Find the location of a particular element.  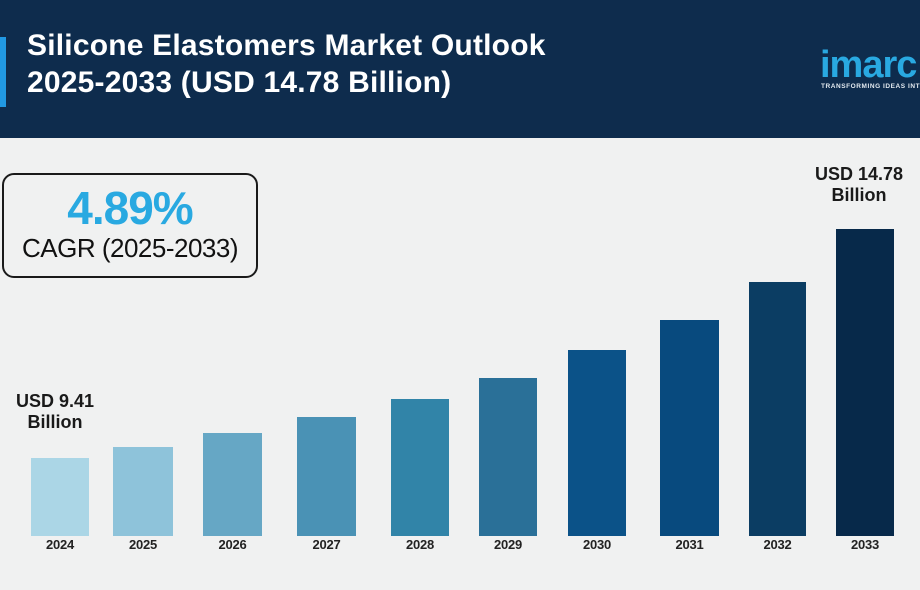

x-axis-label-2032: 2032 is located at coordinates (777, 544).